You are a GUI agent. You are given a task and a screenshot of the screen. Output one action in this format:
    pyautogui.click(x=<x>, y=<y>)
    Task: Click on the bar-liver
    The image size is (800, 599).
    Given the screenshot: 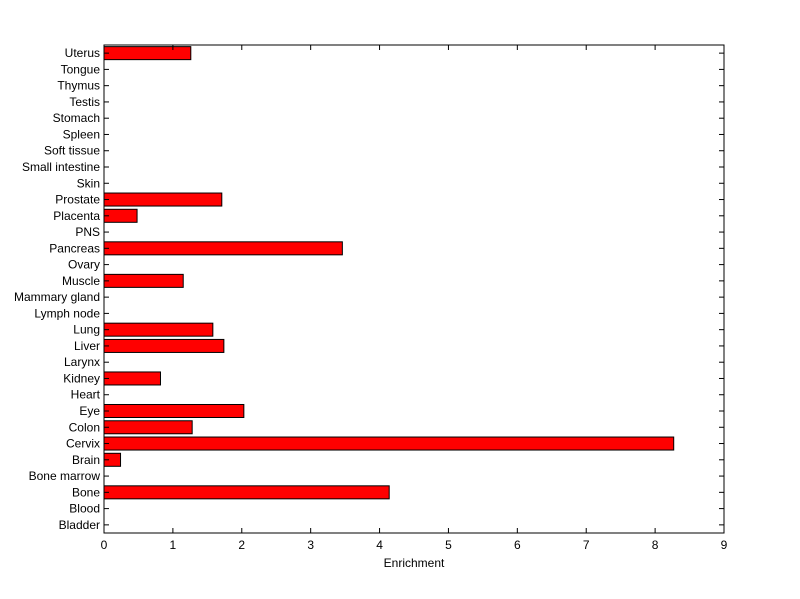 What is the action you would take?
    pyautogui.click(x=164, y=345)
    